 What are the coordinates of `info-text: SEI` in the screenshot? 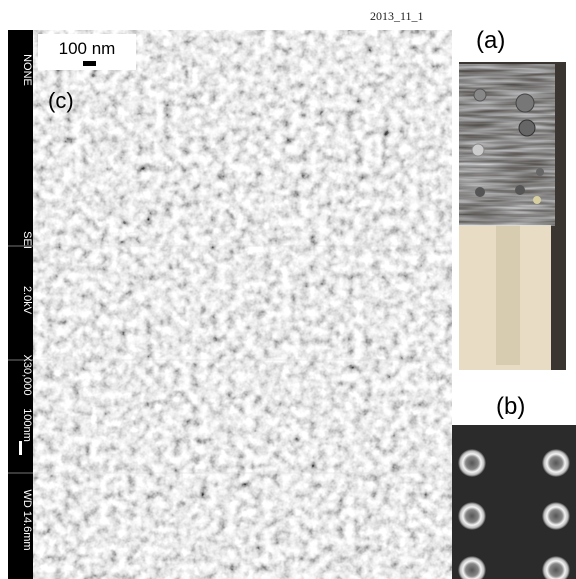 It's located at (27, 240).